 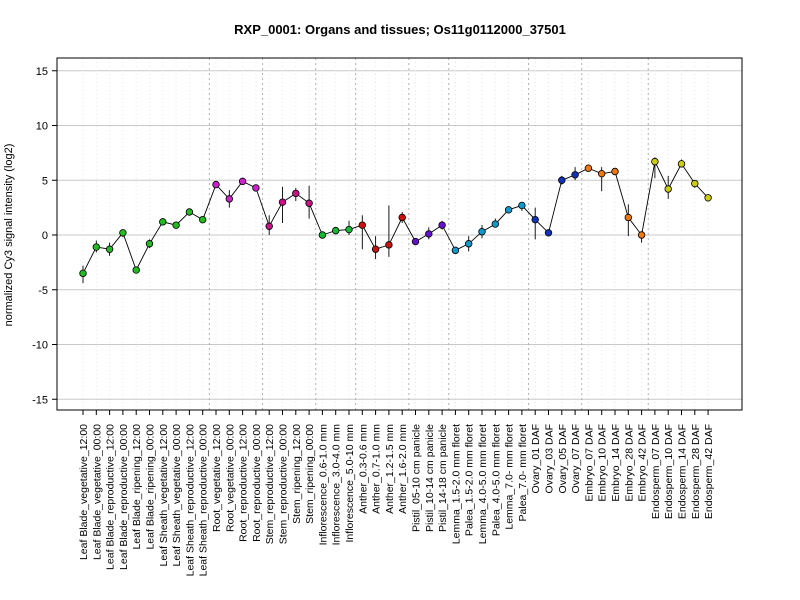 I want to click on x-tick-label: Leaf Blade_vegetative_00:00, so click(x=97, y=492).